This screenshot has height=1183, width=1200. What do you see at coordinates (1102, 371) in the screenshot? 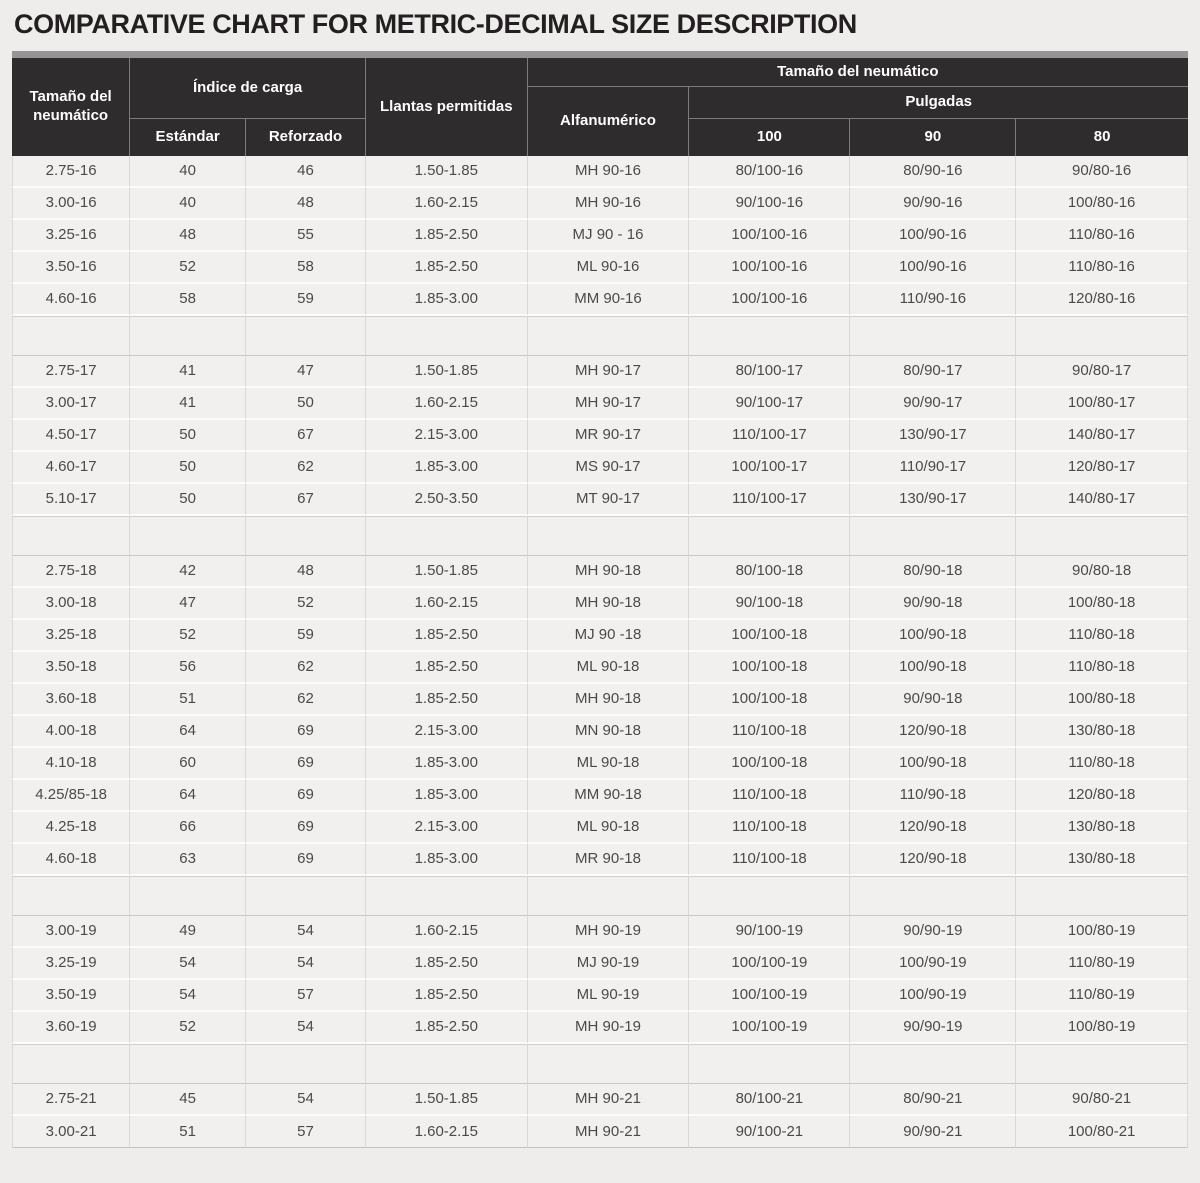
I see `cell-inch-80: 90/80-17` at bounding box center [1102, 371].